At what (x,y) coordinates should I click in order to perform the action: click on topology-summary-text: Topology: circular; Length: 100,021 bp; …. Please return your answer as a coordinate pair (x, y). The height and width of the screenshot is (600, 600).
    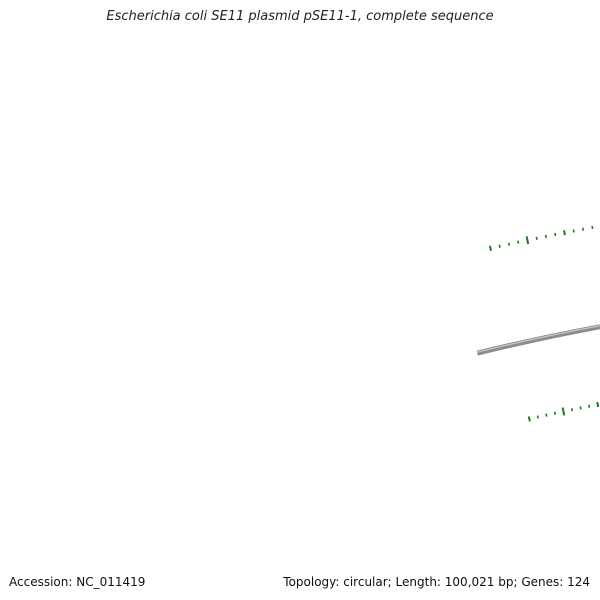
    Looking at the image, I should click on (436, 582).